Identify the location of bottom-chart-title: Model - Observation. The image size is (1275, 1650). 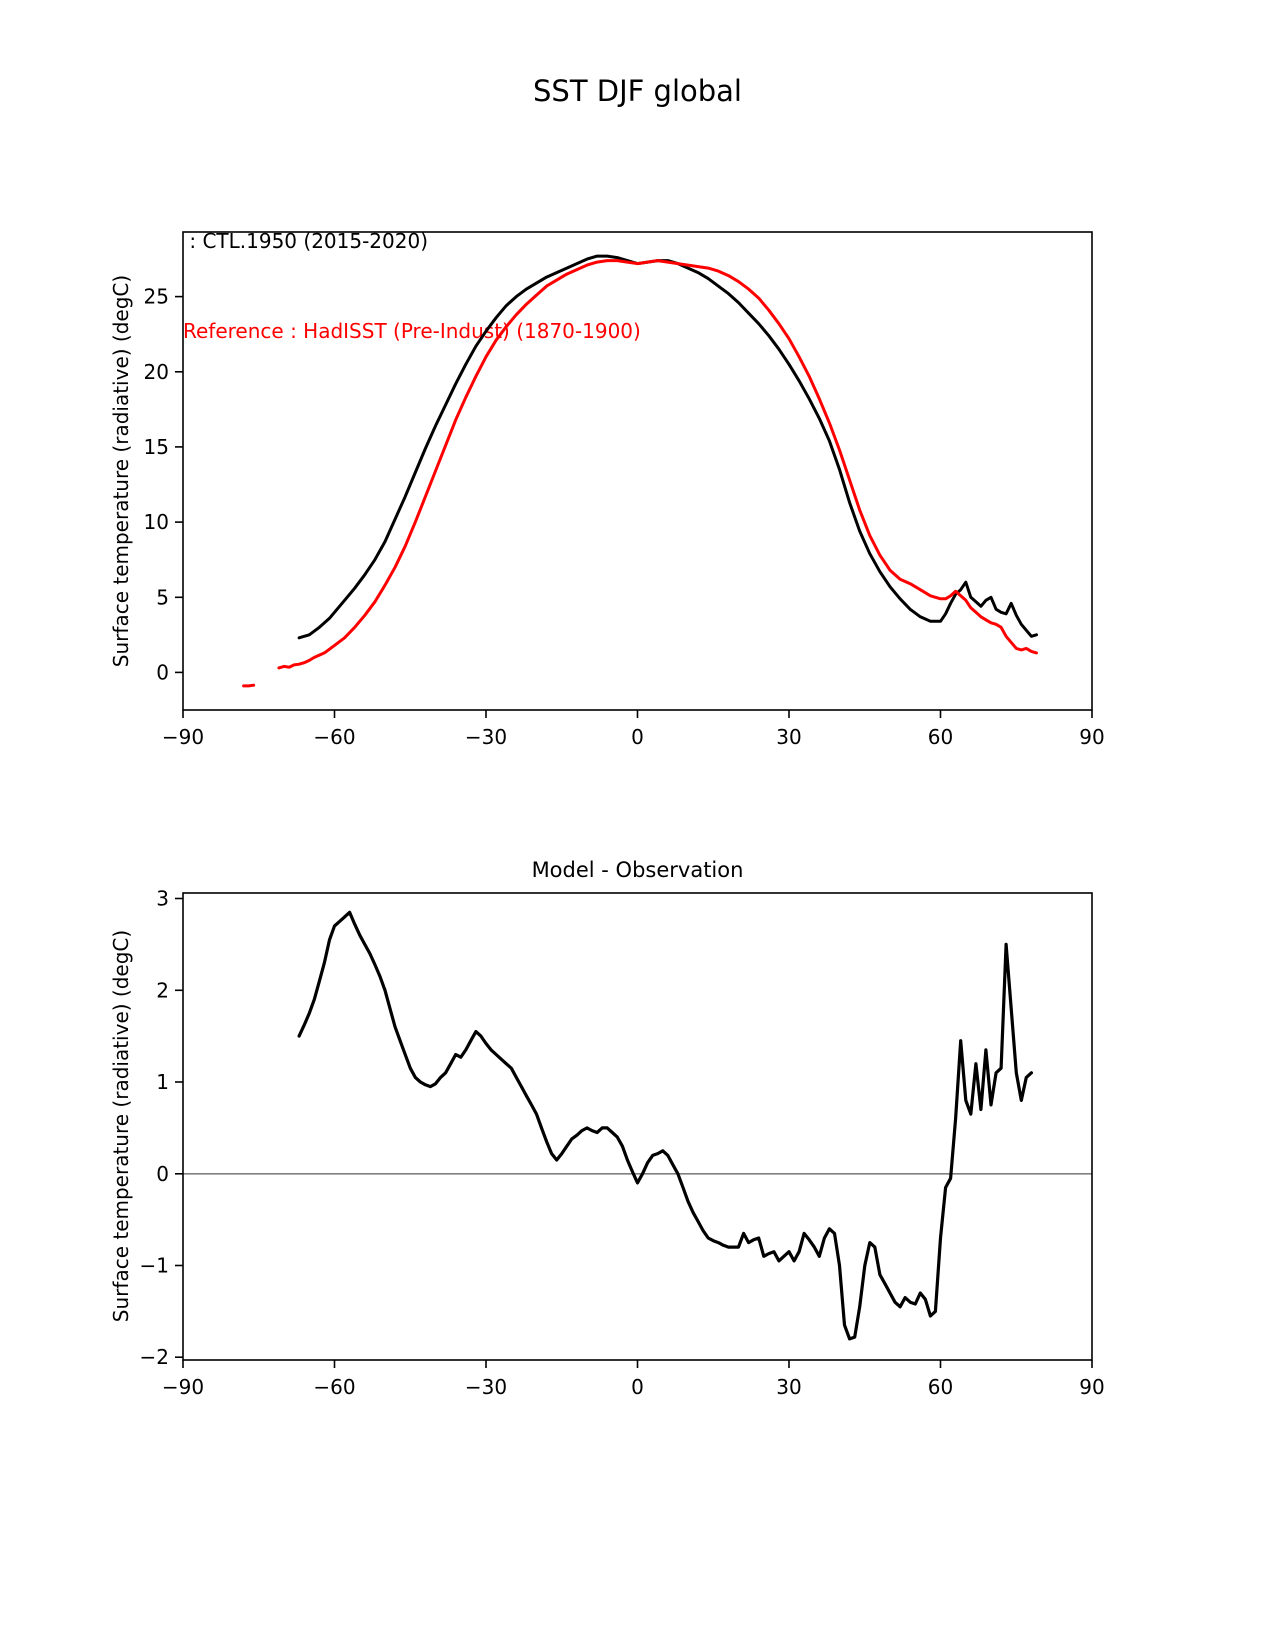
(637, 870).